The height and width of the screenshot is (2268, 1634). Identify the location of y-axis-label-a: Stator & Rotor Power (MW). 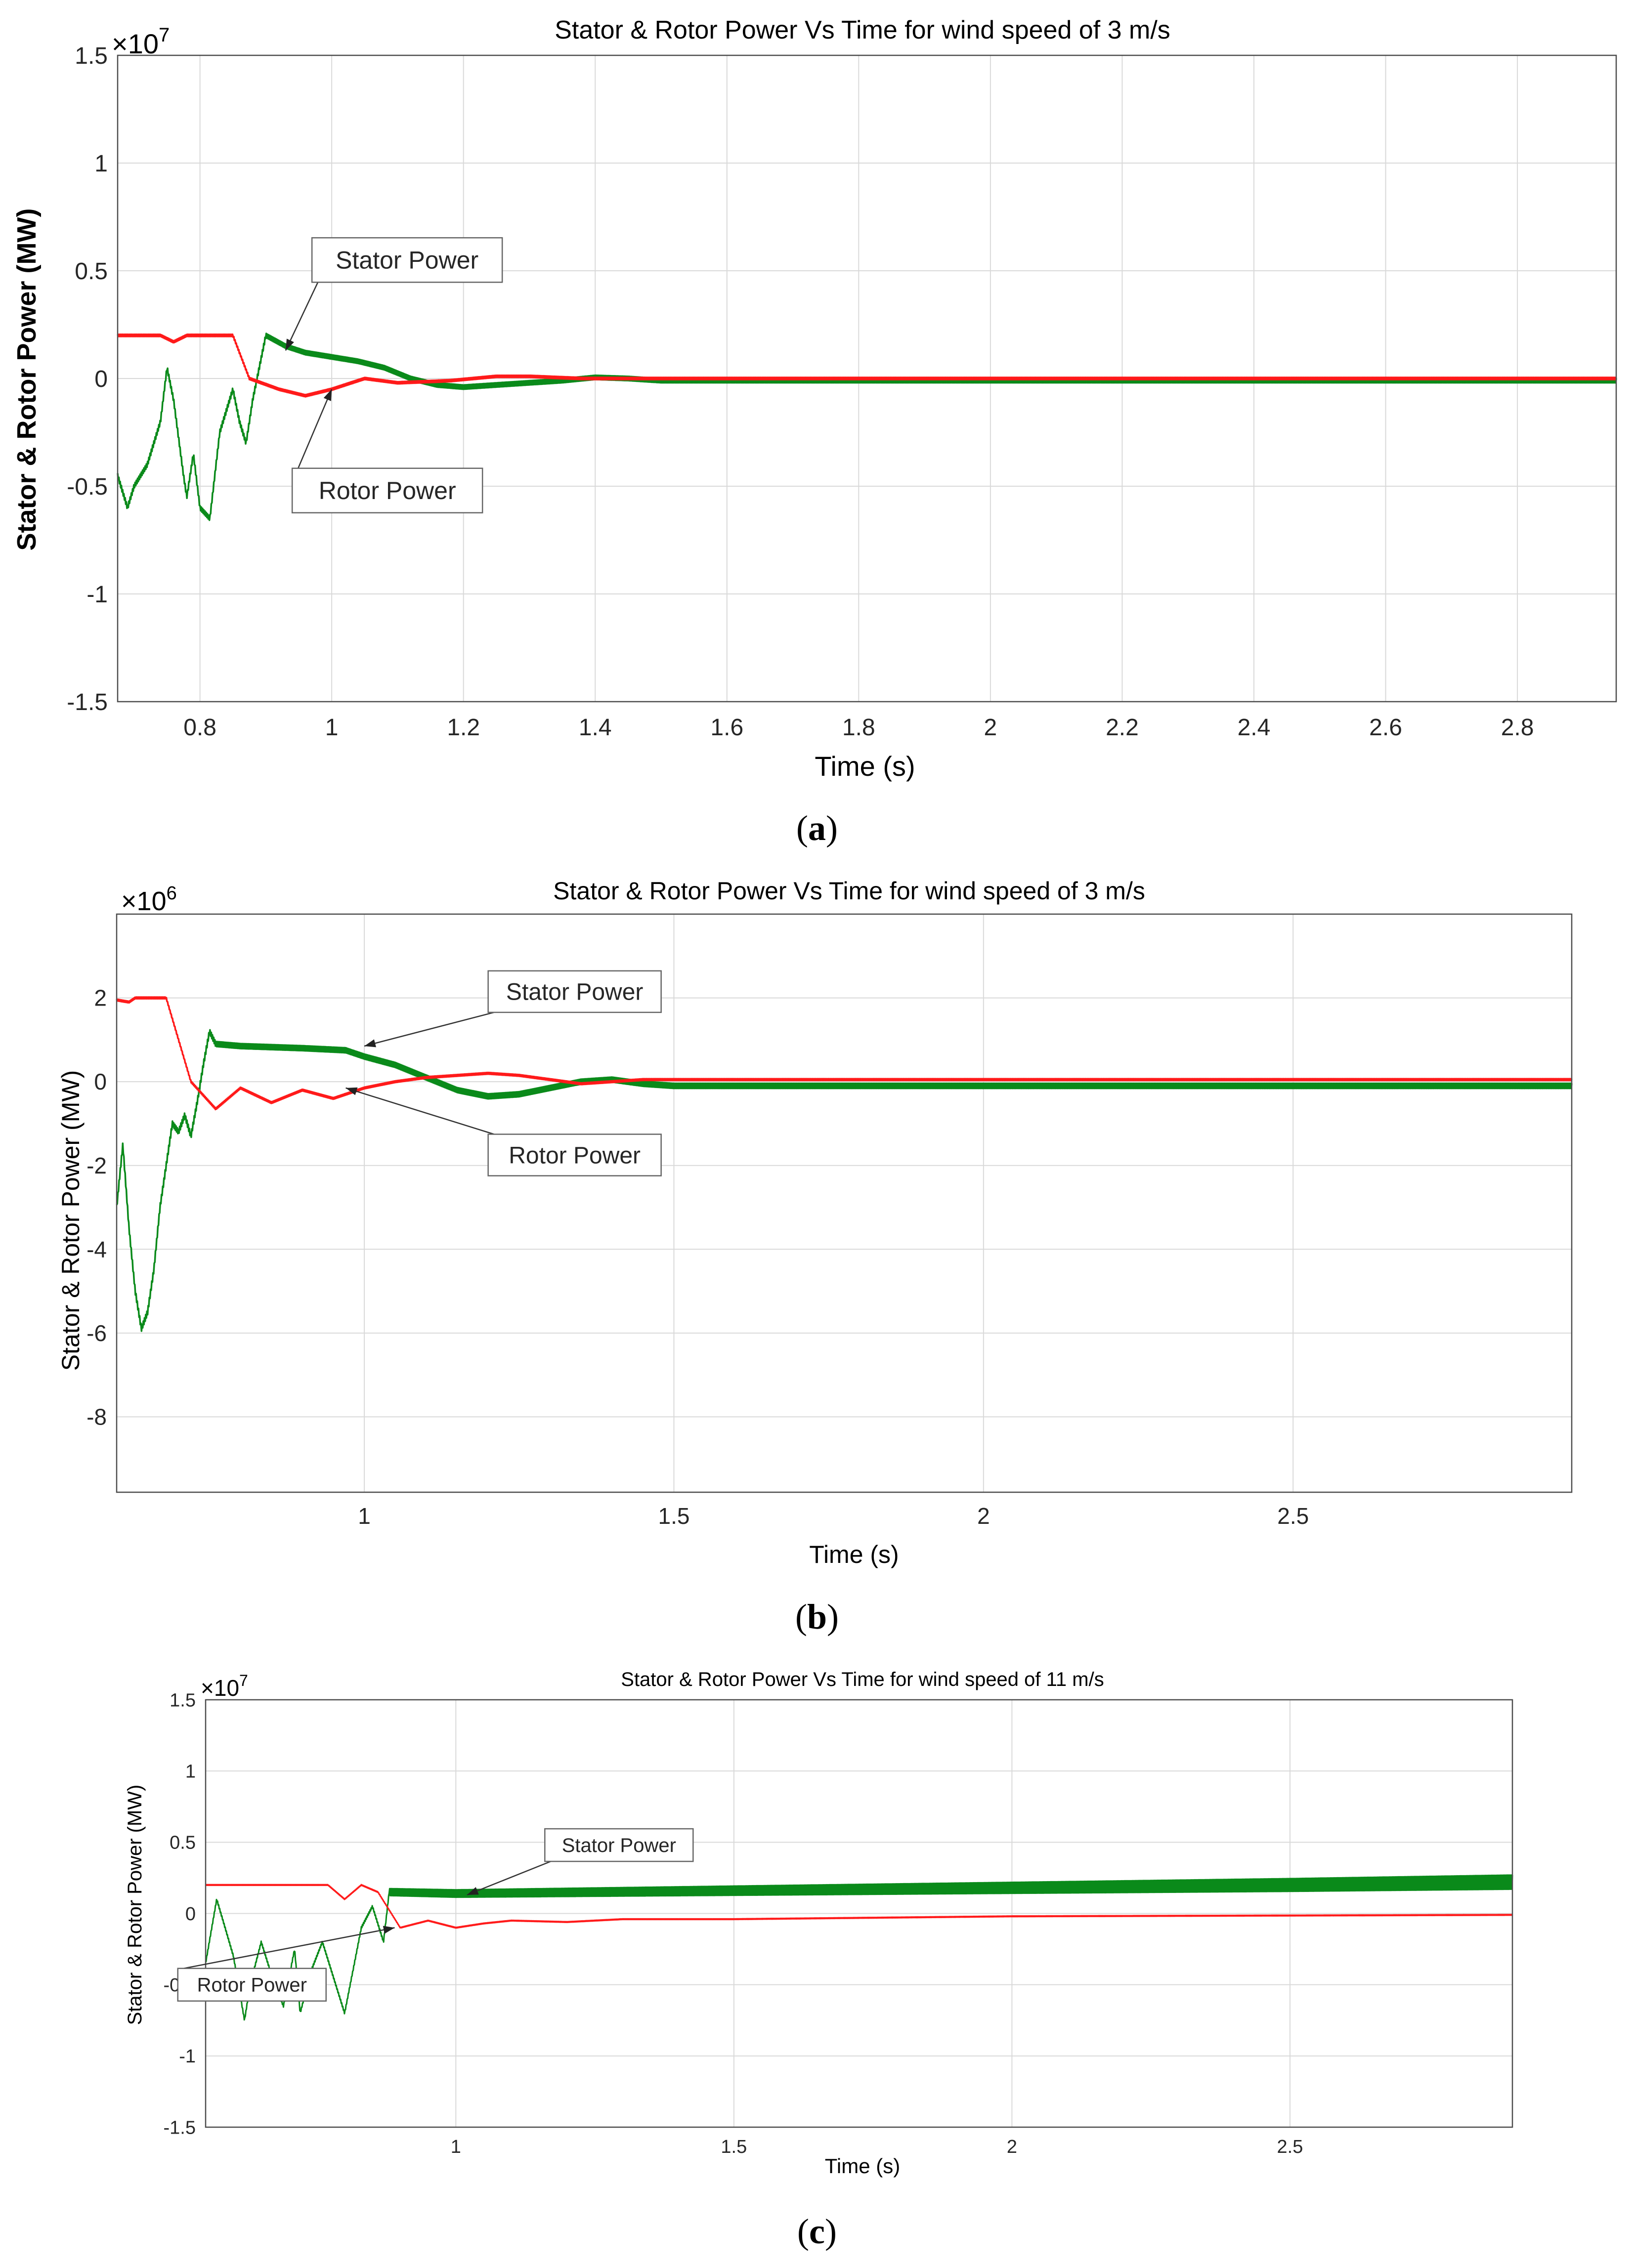
(27, 380).